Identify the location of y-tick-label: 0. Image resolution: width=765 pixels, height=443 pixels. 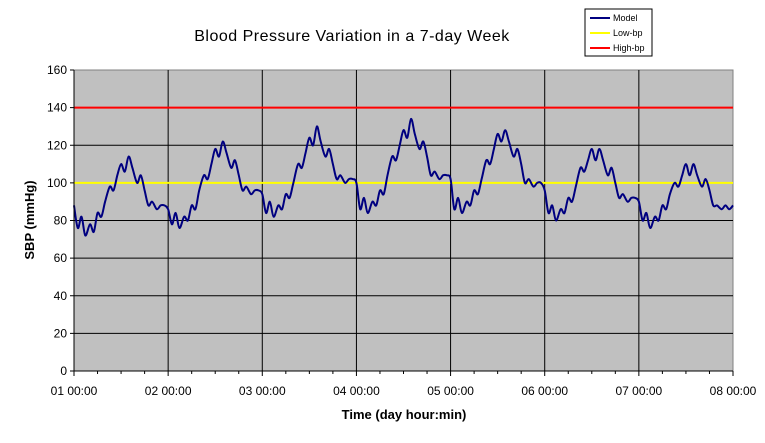
(63, 371).